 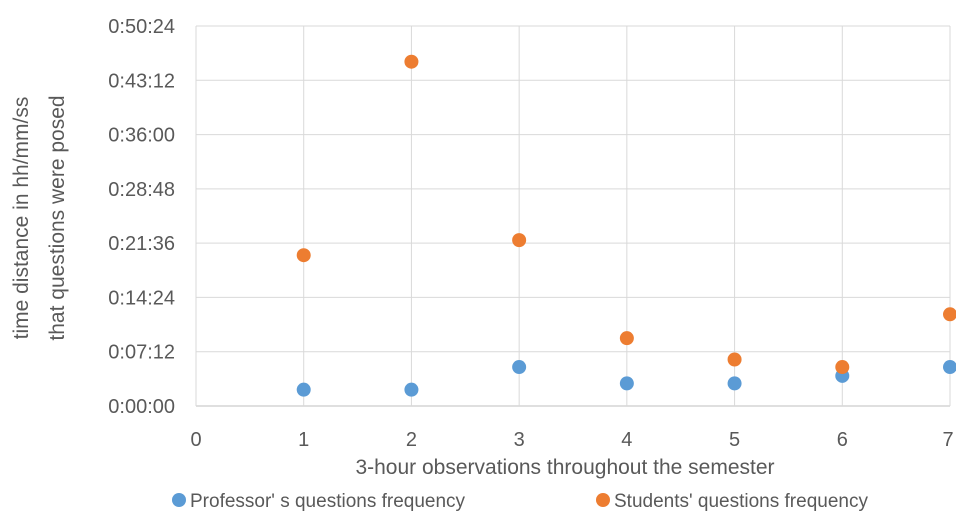 What do you see at coordinates (947, 440) in the screenshot?
I see `x-tick-label: 7` at bounding box center [947, 440].